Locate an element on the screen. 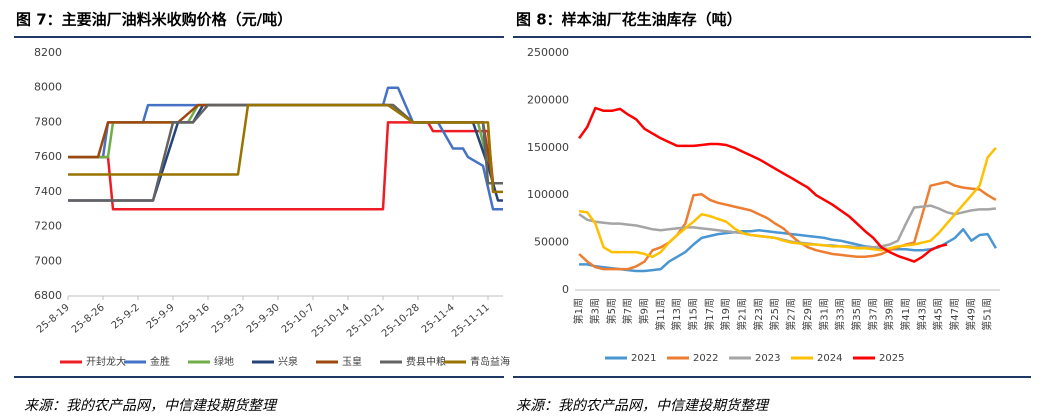 This screenshot has width=1045, height=420. y-tick-label: 200000 is located at coordinates (548, 99).